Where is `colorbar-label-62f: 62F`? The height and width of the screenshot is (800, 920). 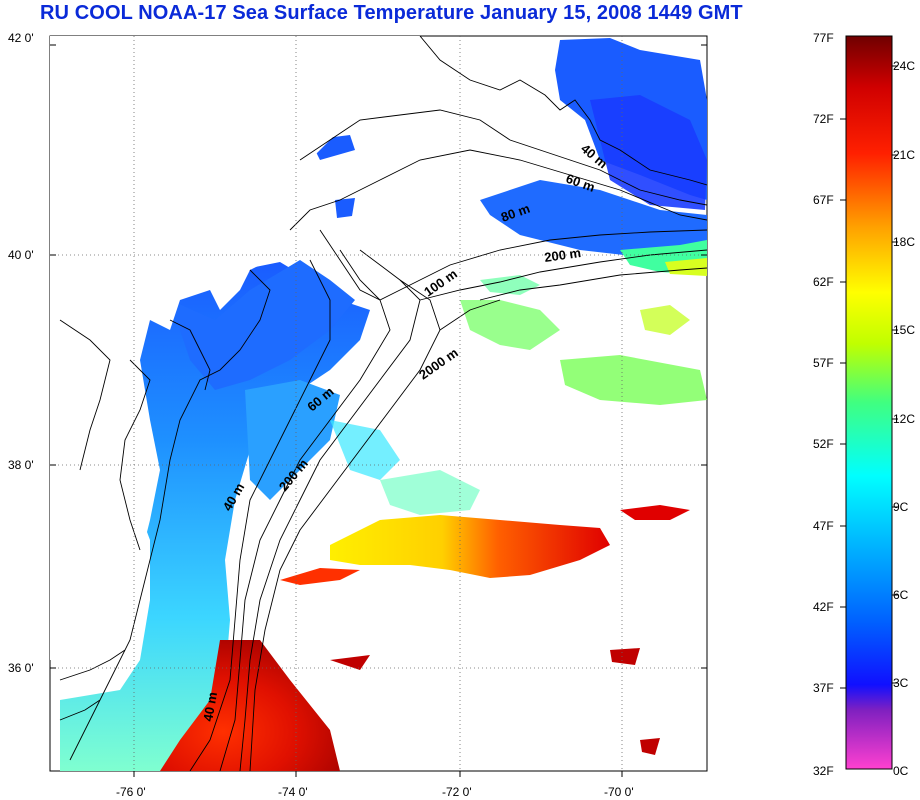
colorbar-label-62f: 62F is located at coordinates (823, 282).